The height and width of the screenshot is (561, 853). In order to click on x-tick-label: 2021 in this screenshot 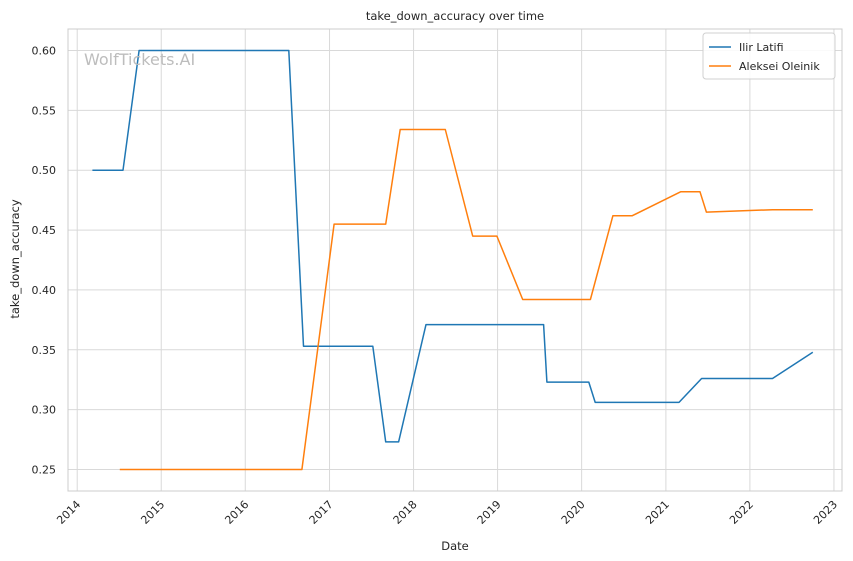, I will do `click(657, 512)`.